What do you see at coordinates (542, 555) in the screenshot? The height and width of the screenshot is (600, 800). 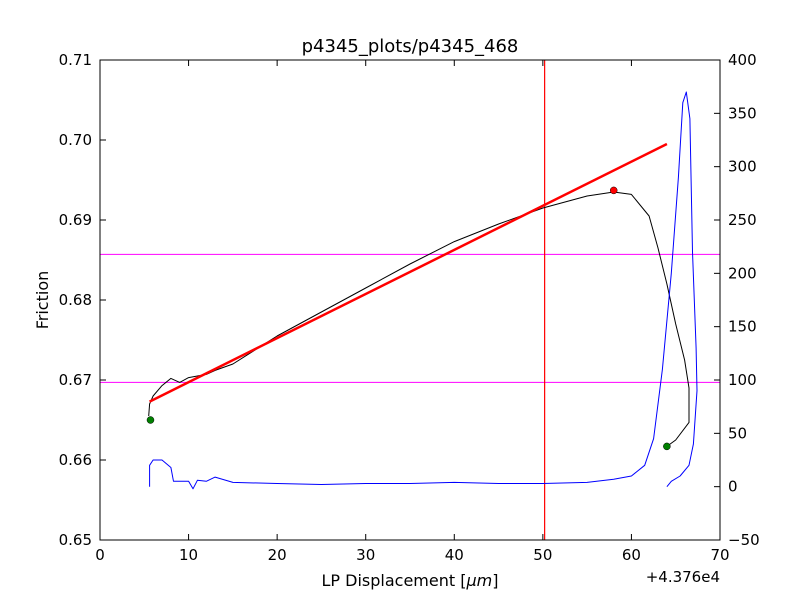 I see `x-tick-label: 50` at bounding box center [542, 555].